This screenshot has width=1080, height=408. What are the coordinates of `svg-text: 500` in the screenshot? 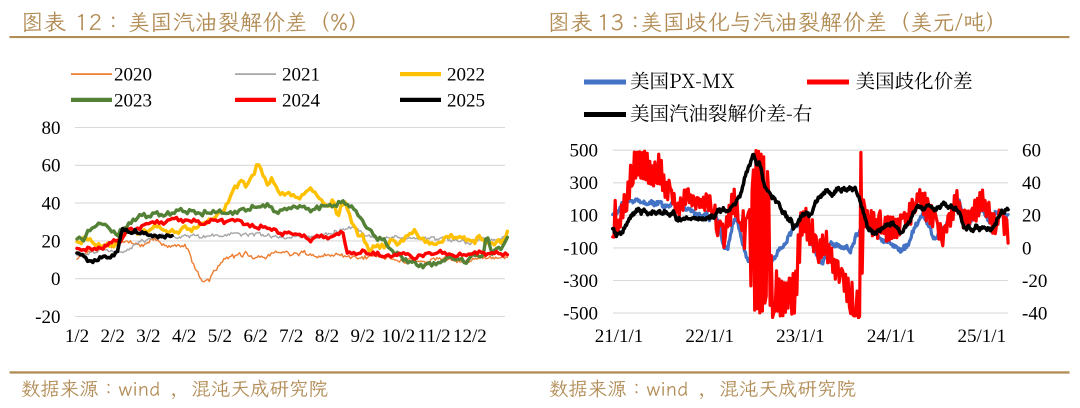 It's located at (584, 151).